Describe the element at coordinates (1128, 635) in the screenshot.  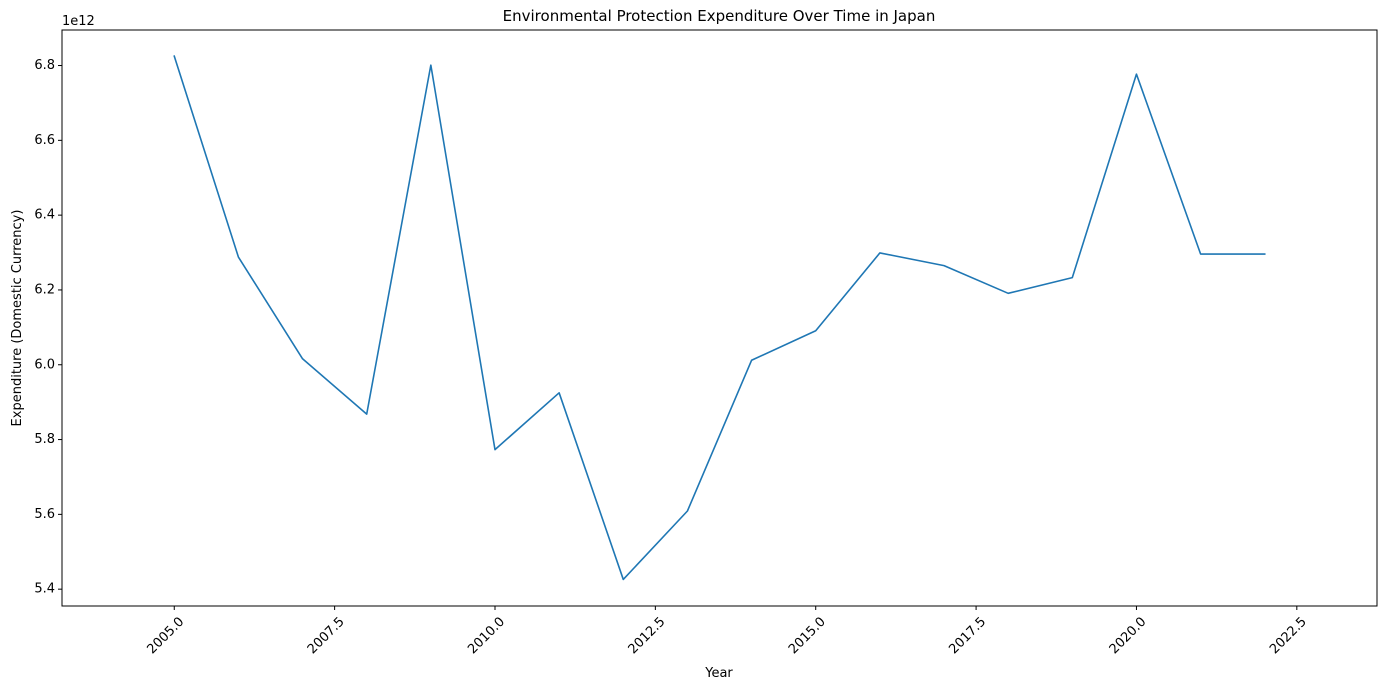
I see `x-tick-label: 2020.0` at that location.